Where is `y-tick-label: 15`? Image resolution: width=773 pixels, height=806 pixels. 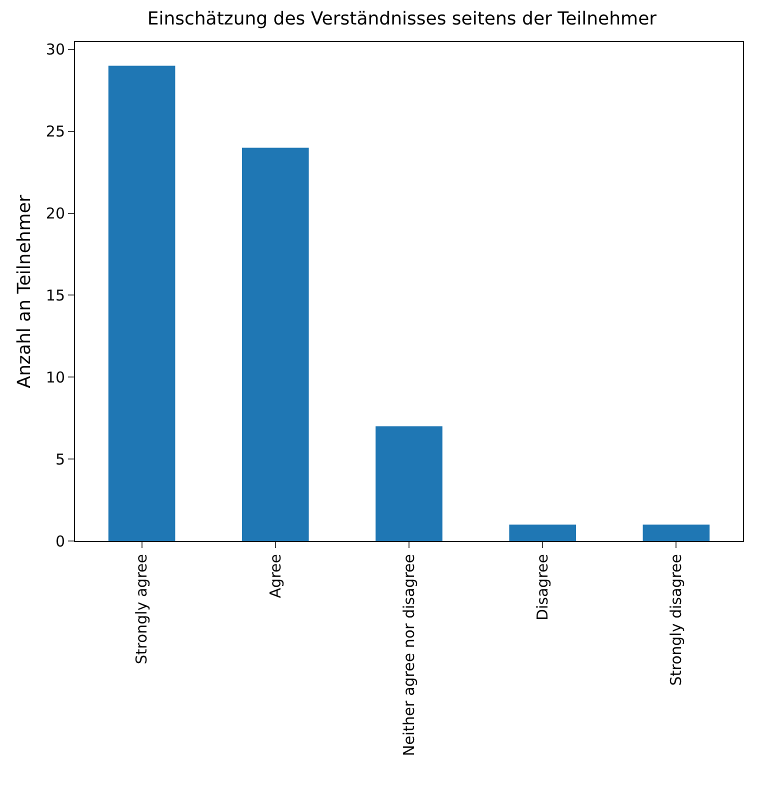 y-tick-label: 15 is located at coordinates (55, 295).